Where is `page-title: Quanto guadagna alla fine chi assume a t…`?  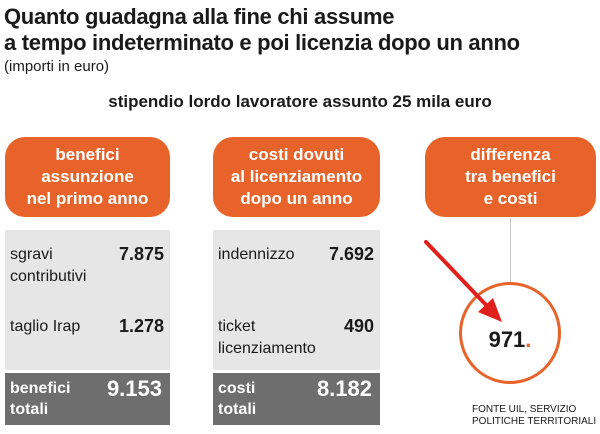
page-title: Quanto guadagna alla fine chi assume a t… is located at coordinates (262, 29).